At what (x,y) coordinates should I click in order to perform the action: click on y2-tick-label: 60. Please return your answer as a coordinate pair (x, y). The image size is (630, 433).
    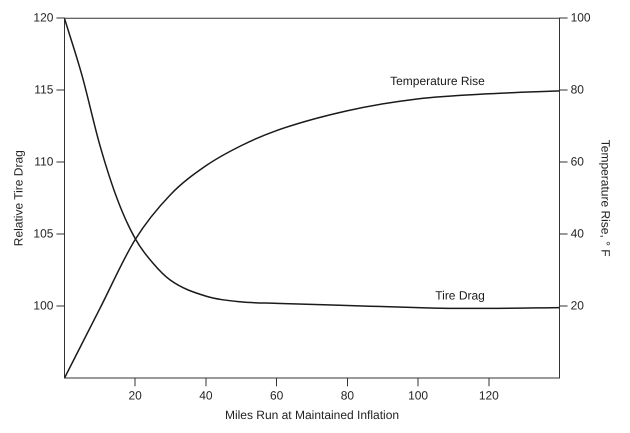
    Looking at the image, I should click on (577, 161).